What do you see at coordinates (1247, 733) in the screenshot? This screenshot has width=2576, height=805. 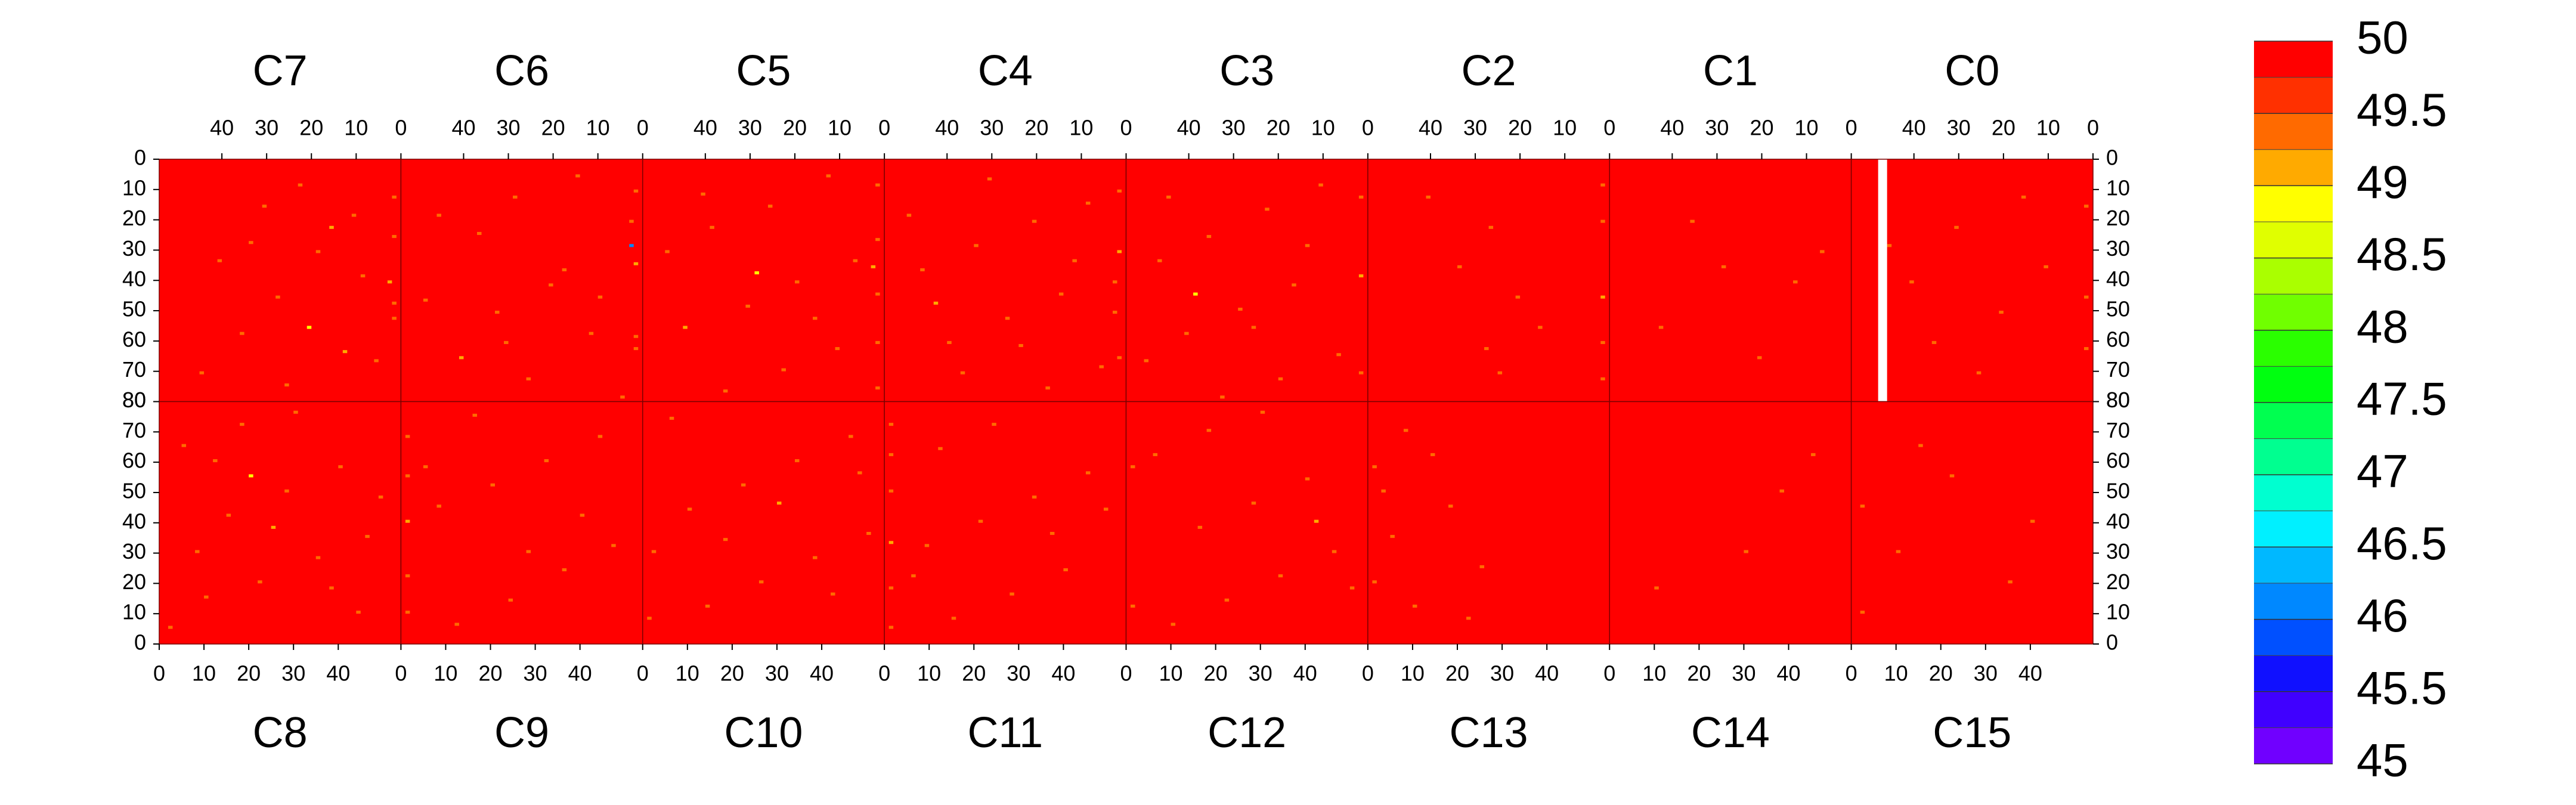 I see `chip-label: C12` at bounding box center [1247, 733].